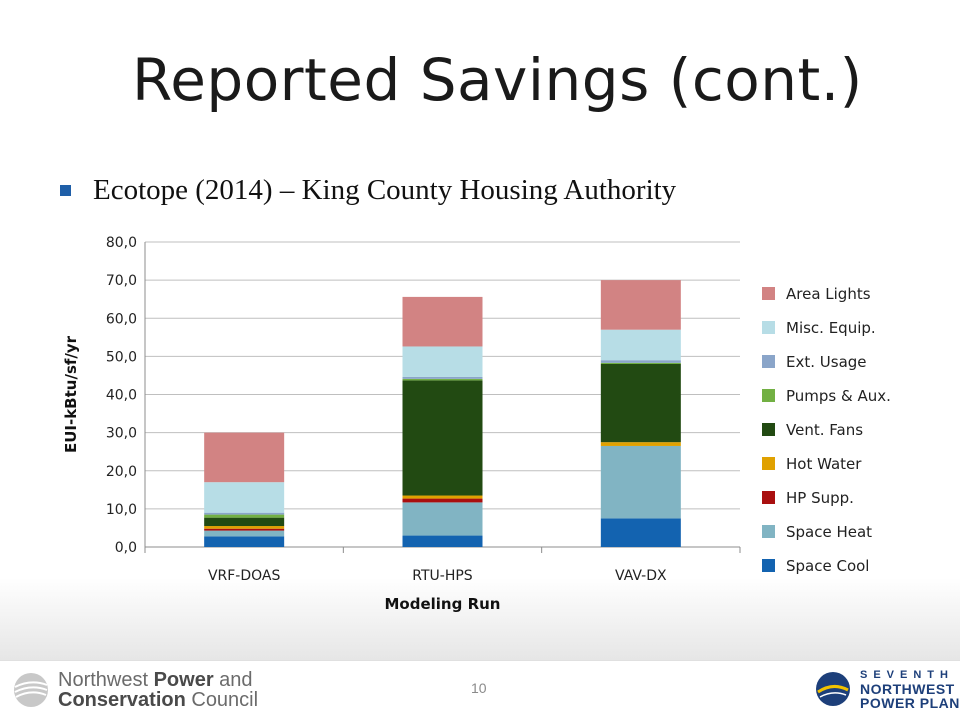 The image size is (960, 721). Describe the element at coordinates (442, 576) in the screenshot. I see `x-tick-label: RTU-HPS` at that location.